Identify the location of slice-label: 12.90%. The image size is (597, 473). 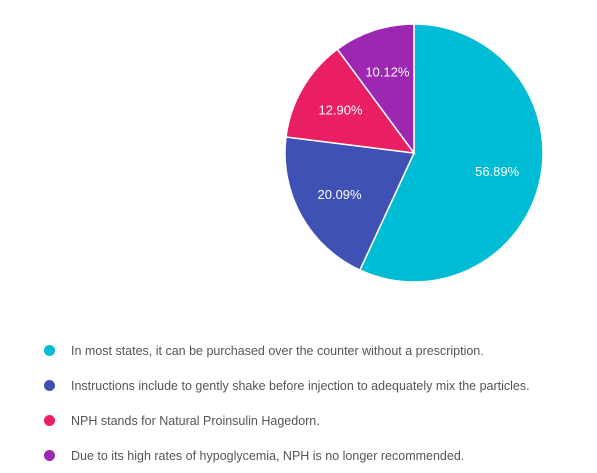
(340, 109).